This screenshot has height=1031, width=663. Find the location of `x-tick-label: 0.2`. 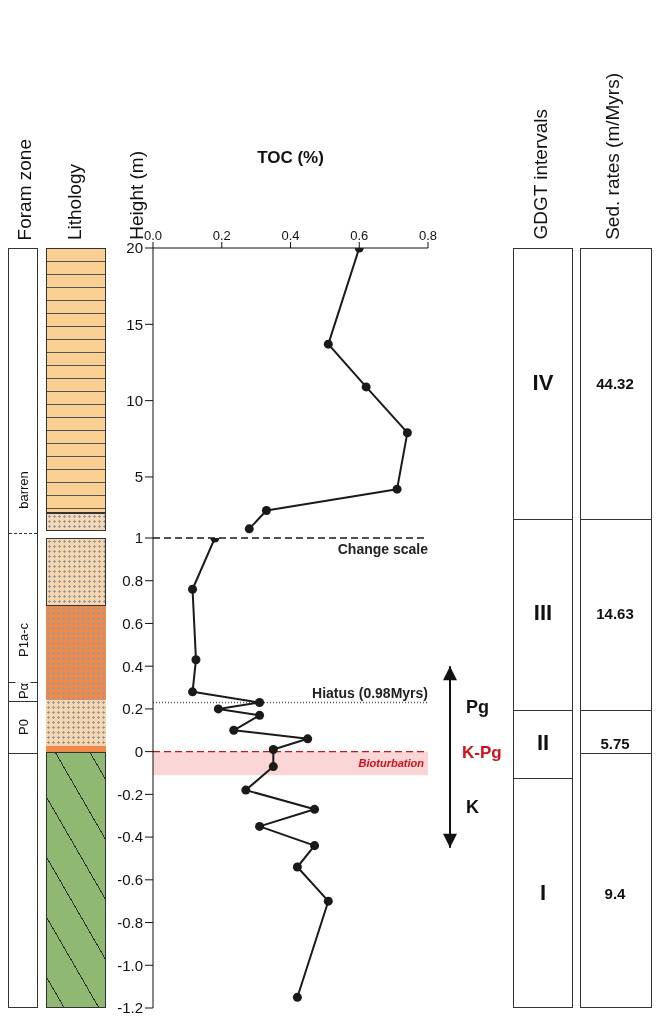

x-tick-label: 0.2 is located at coordinates (221, 235).